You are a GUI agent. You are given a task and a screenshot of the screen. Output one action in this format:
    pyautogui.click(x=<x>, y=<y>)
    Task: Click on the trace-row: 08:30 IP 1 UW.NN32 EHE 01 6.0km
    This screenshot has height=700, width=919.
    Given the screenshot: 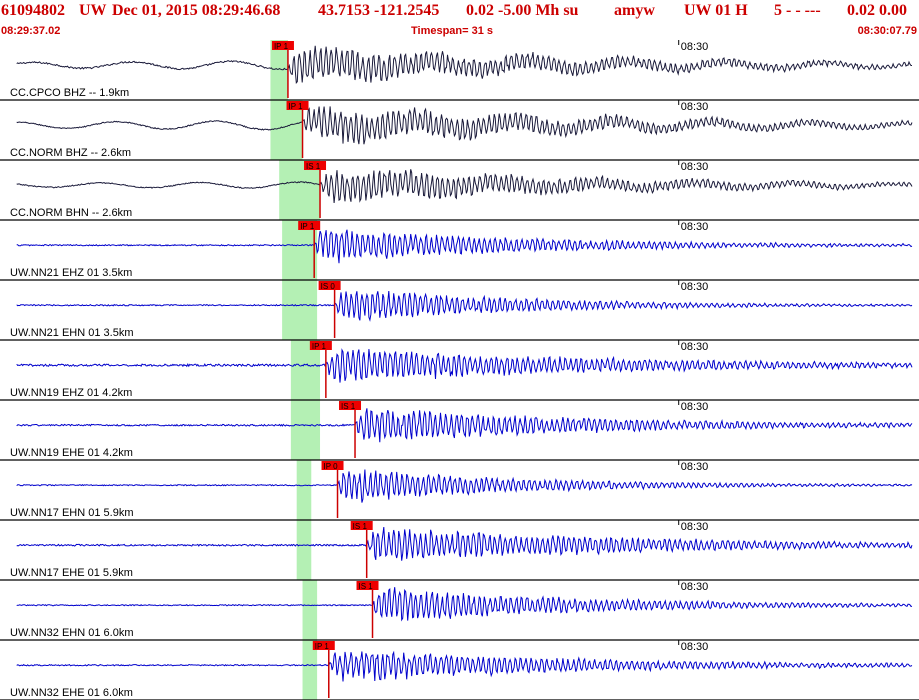 What is the action you would take?
    pyautogui.click(x=459, y=670)
    